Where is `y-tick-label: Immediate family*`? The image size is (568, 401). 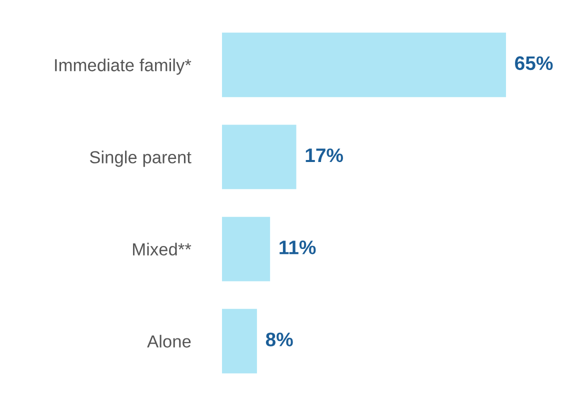 y-tick-label: Immediate family* is located at coordinates (123, 66).